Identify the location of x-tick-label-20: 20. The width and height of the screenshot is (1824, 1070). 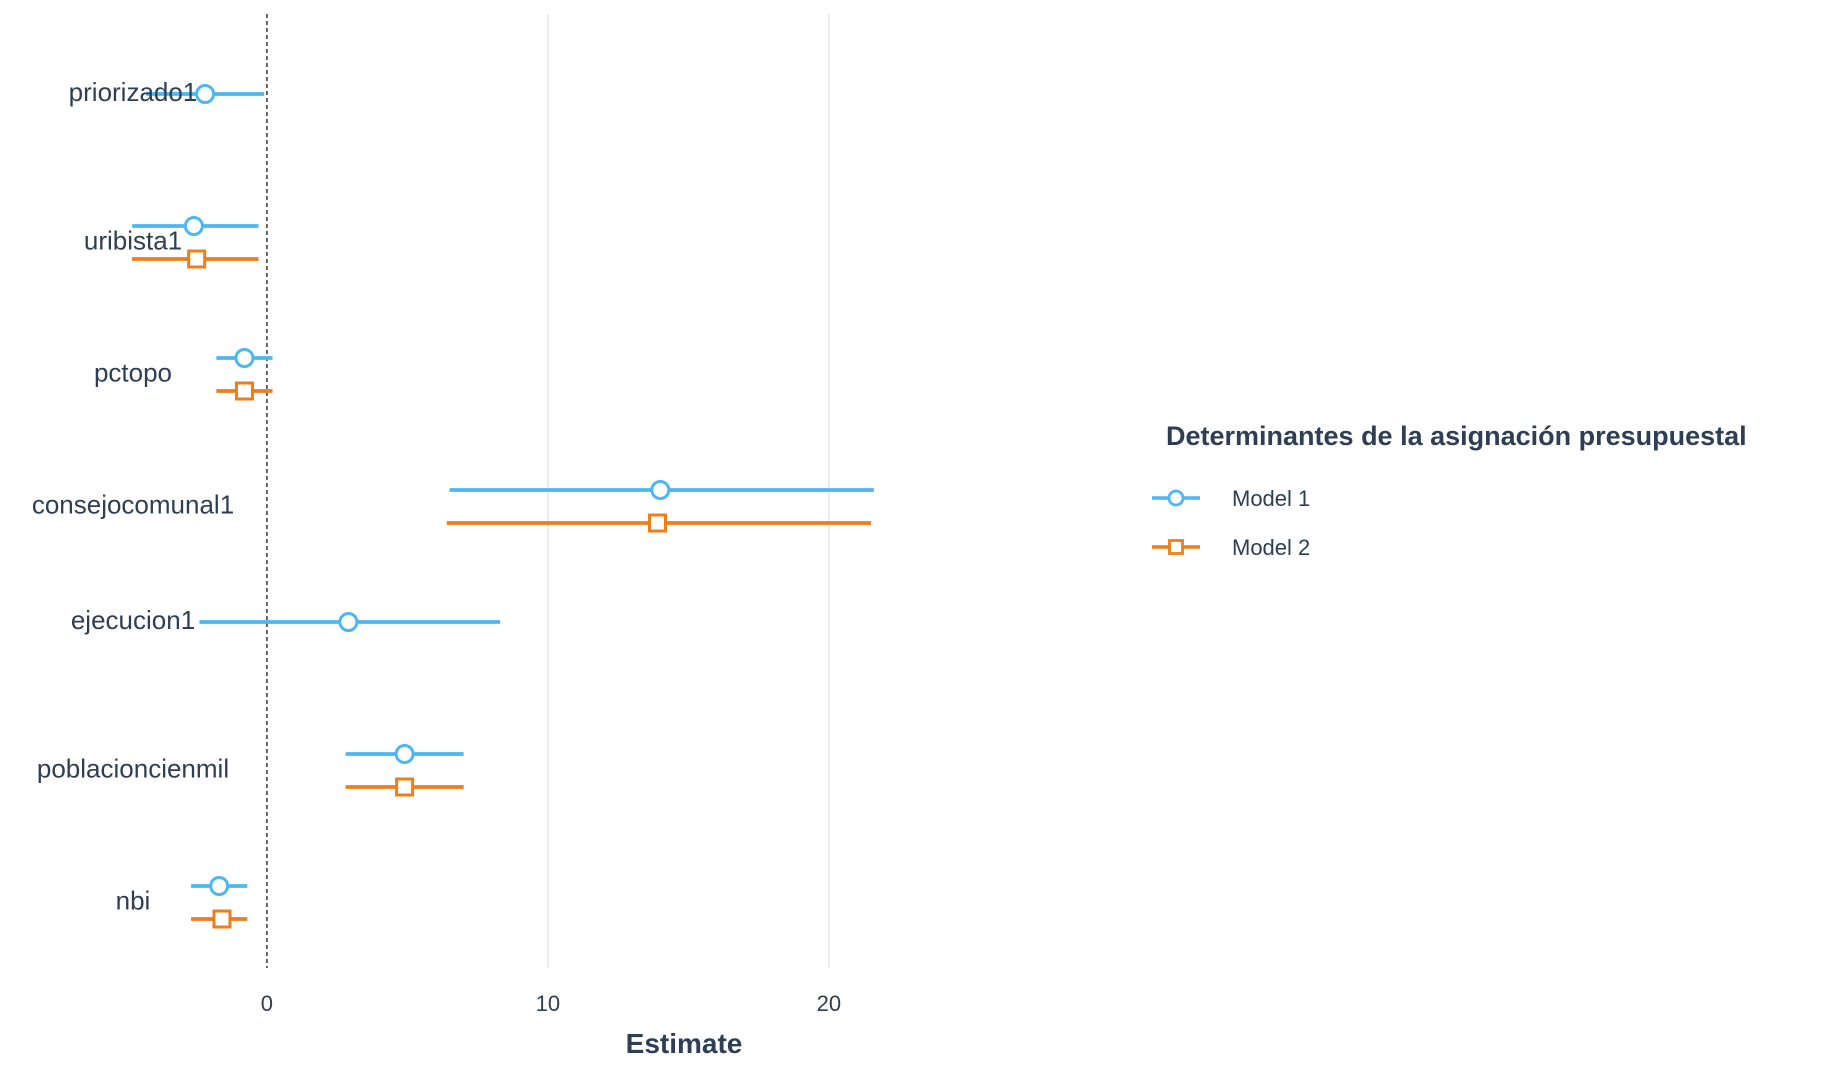
(829, 1003).